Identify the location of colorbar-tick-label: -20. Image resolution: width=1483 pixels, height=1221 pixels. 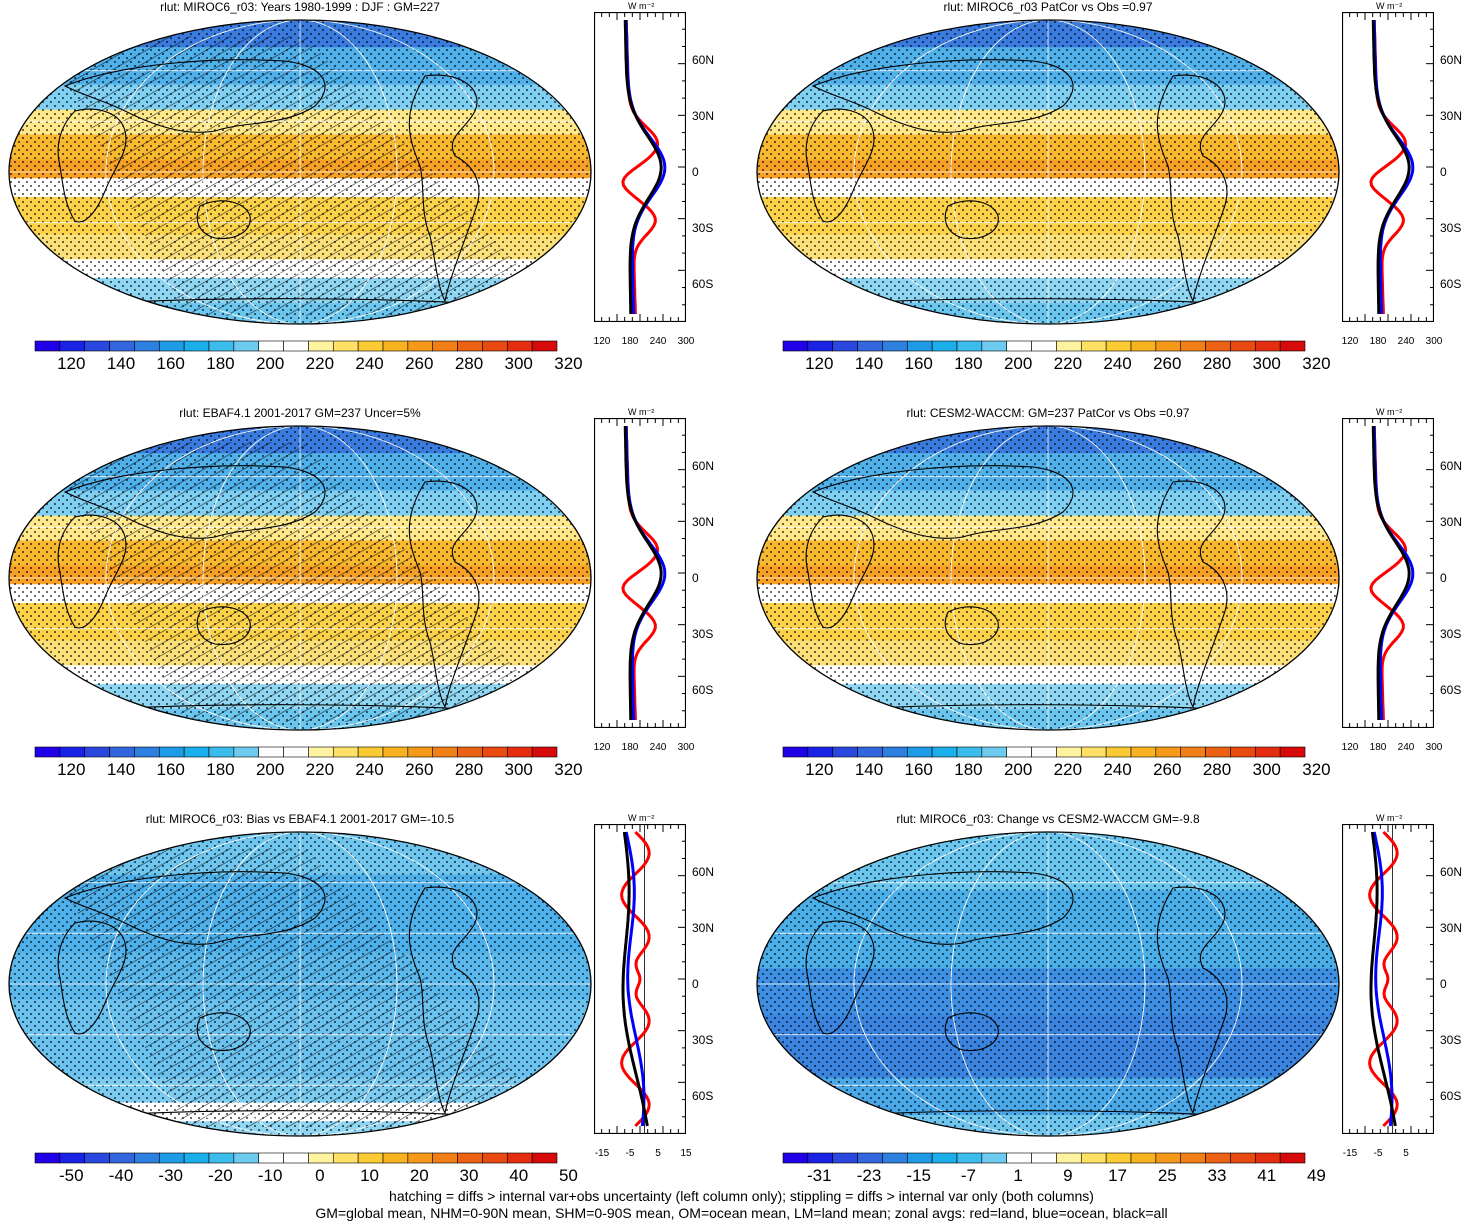
(220, 1175).